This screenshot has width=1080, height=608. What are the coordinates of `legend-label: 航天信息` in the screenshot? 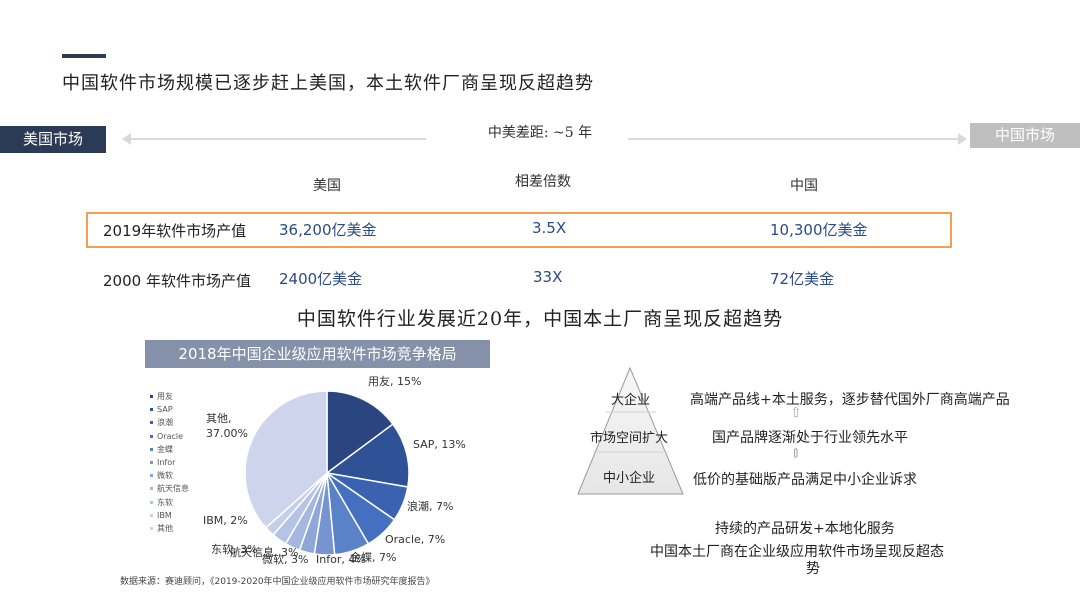 It's located at (173, 489).